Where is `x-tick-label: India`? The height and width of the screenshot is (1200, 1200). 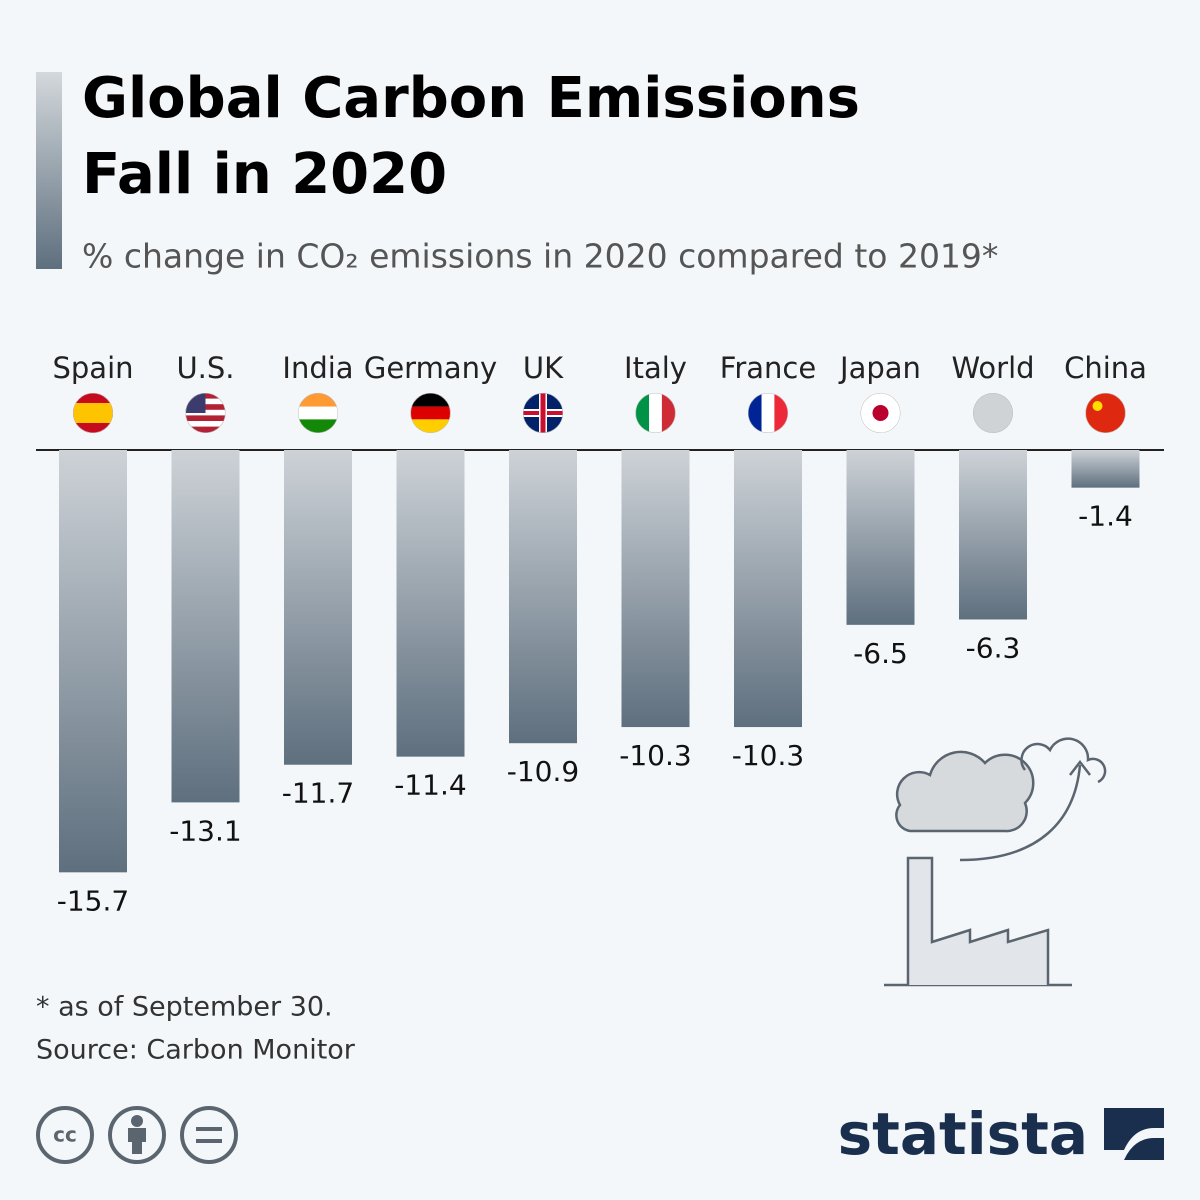 x-tick-label: India is located at coordinates (317, 368).